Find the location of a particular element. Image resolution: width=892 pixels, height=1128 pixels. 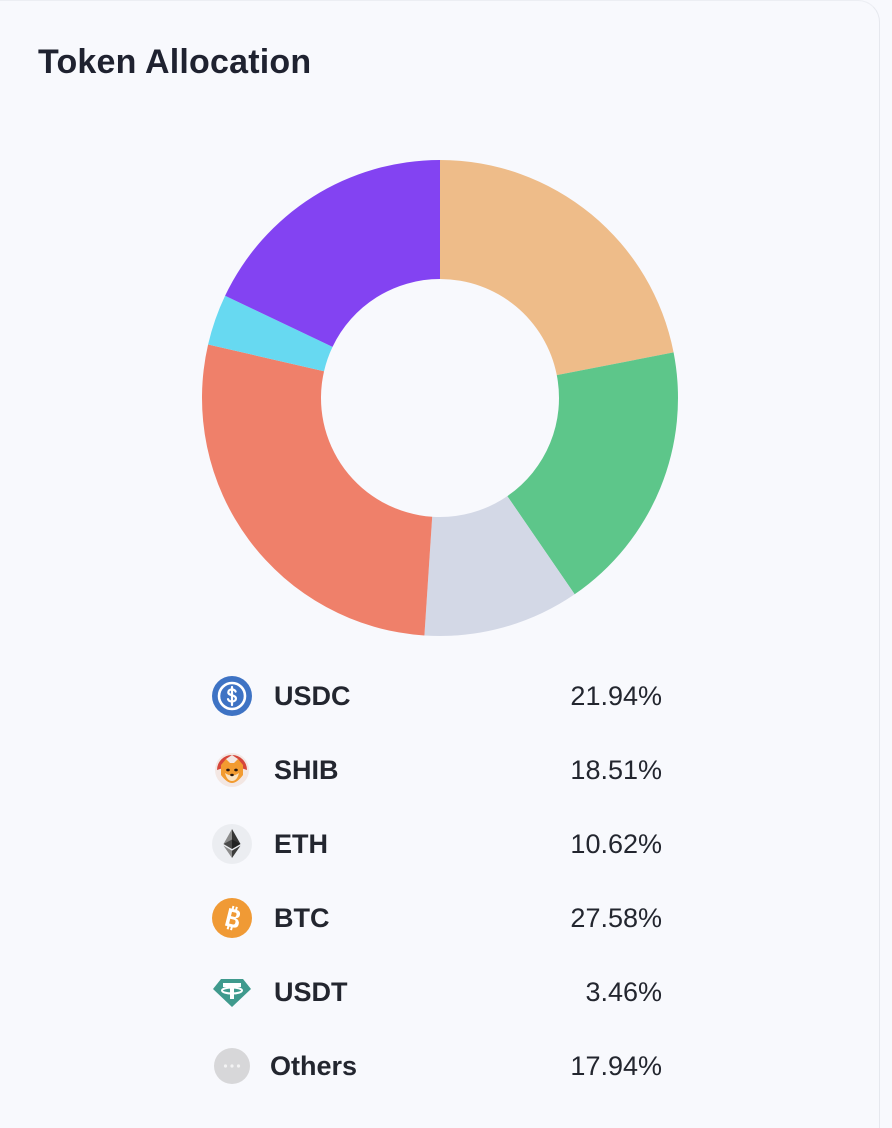

legend-label: BTC is located at coordinates (302, 917).